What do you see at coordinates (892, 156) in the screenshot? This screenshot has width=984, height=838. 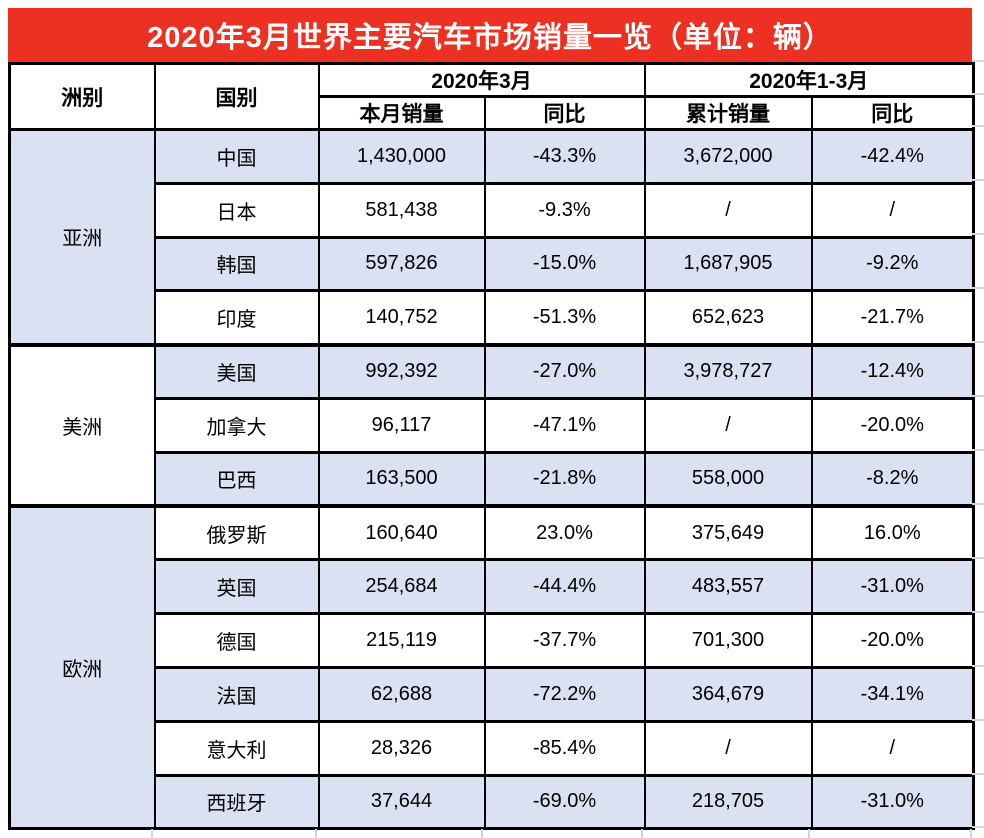 I see `cumulative-yoy-cell: -42.4%` at bounding box center [892, 156].